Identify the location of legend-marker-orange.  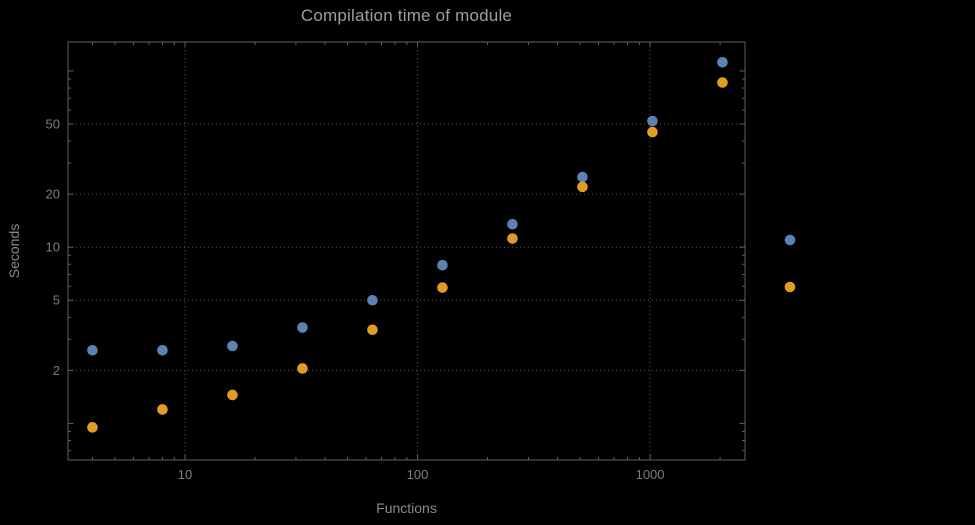
(790, 287).